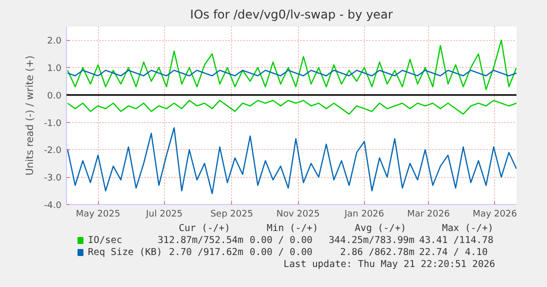 Image resolution: width=547 pixels, height=287 pixels. I want to click on legend-label: IO/sec, so click(105, 240).